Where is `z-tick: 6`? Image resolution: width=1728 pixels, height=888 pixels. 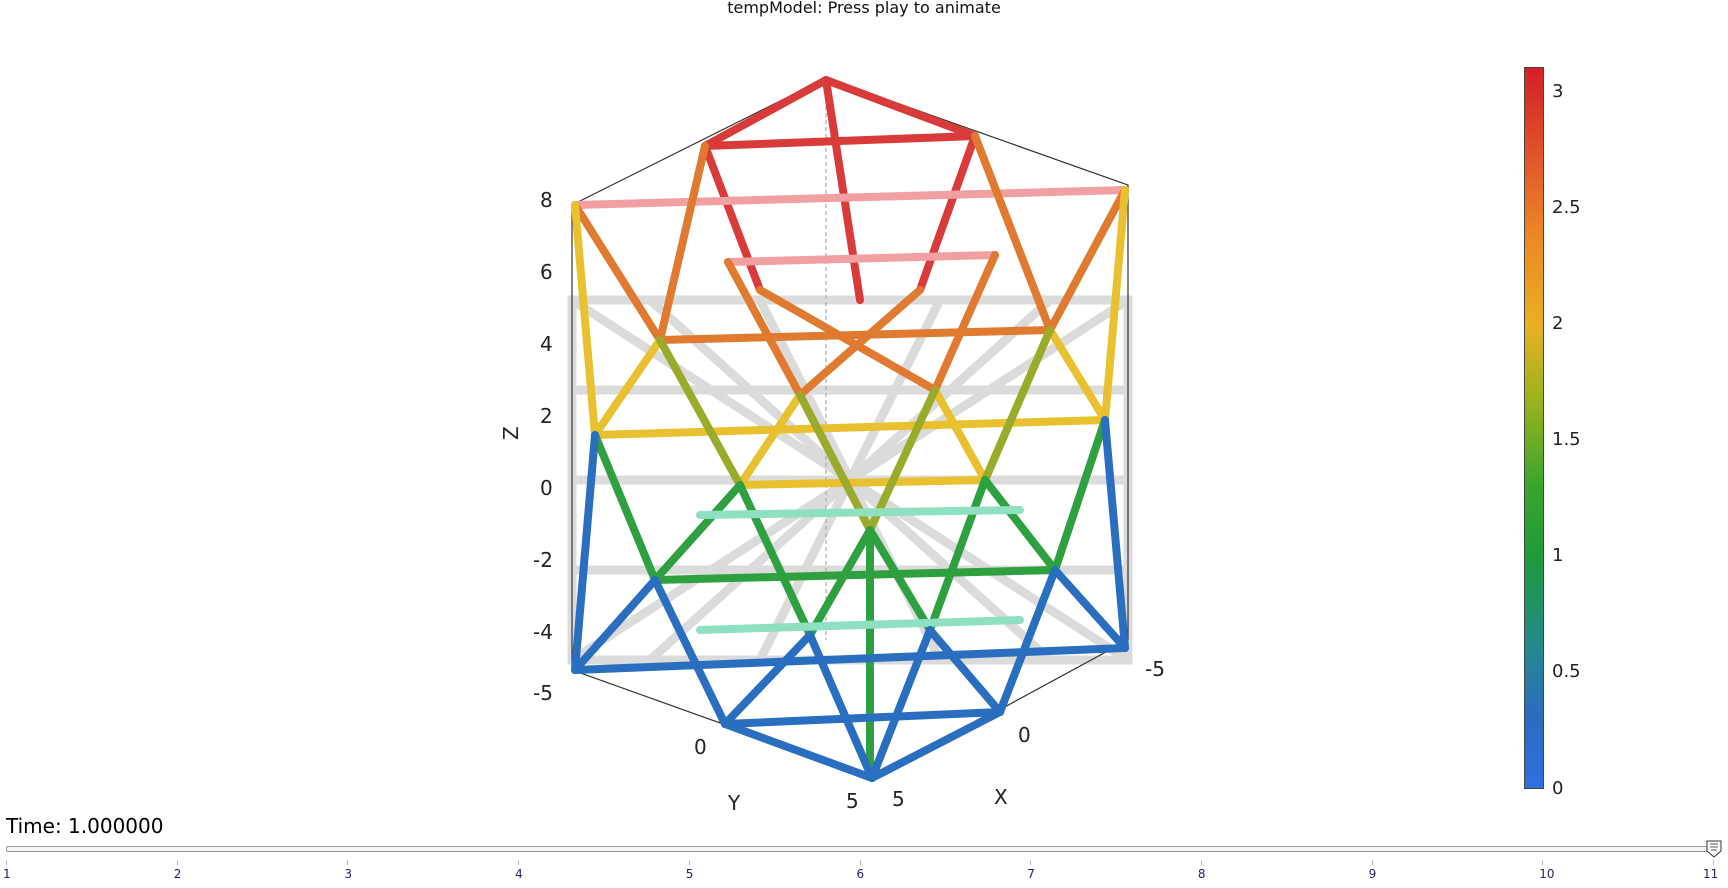
z-tick: 6 is located at coordinates (546, 272).